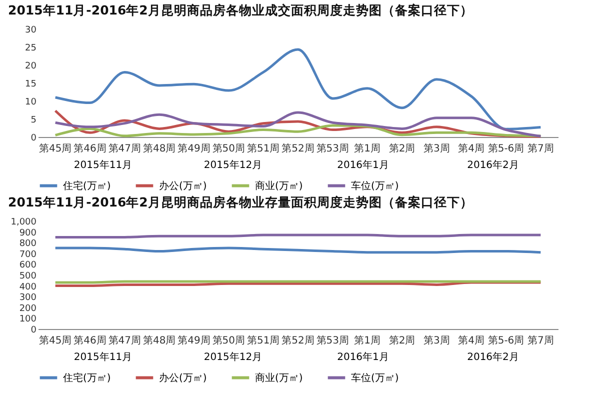  What do you see at coordinates (30, 85) in the screenshot?
I see `y-tick-label: 15` at bounding box center [30, 85].